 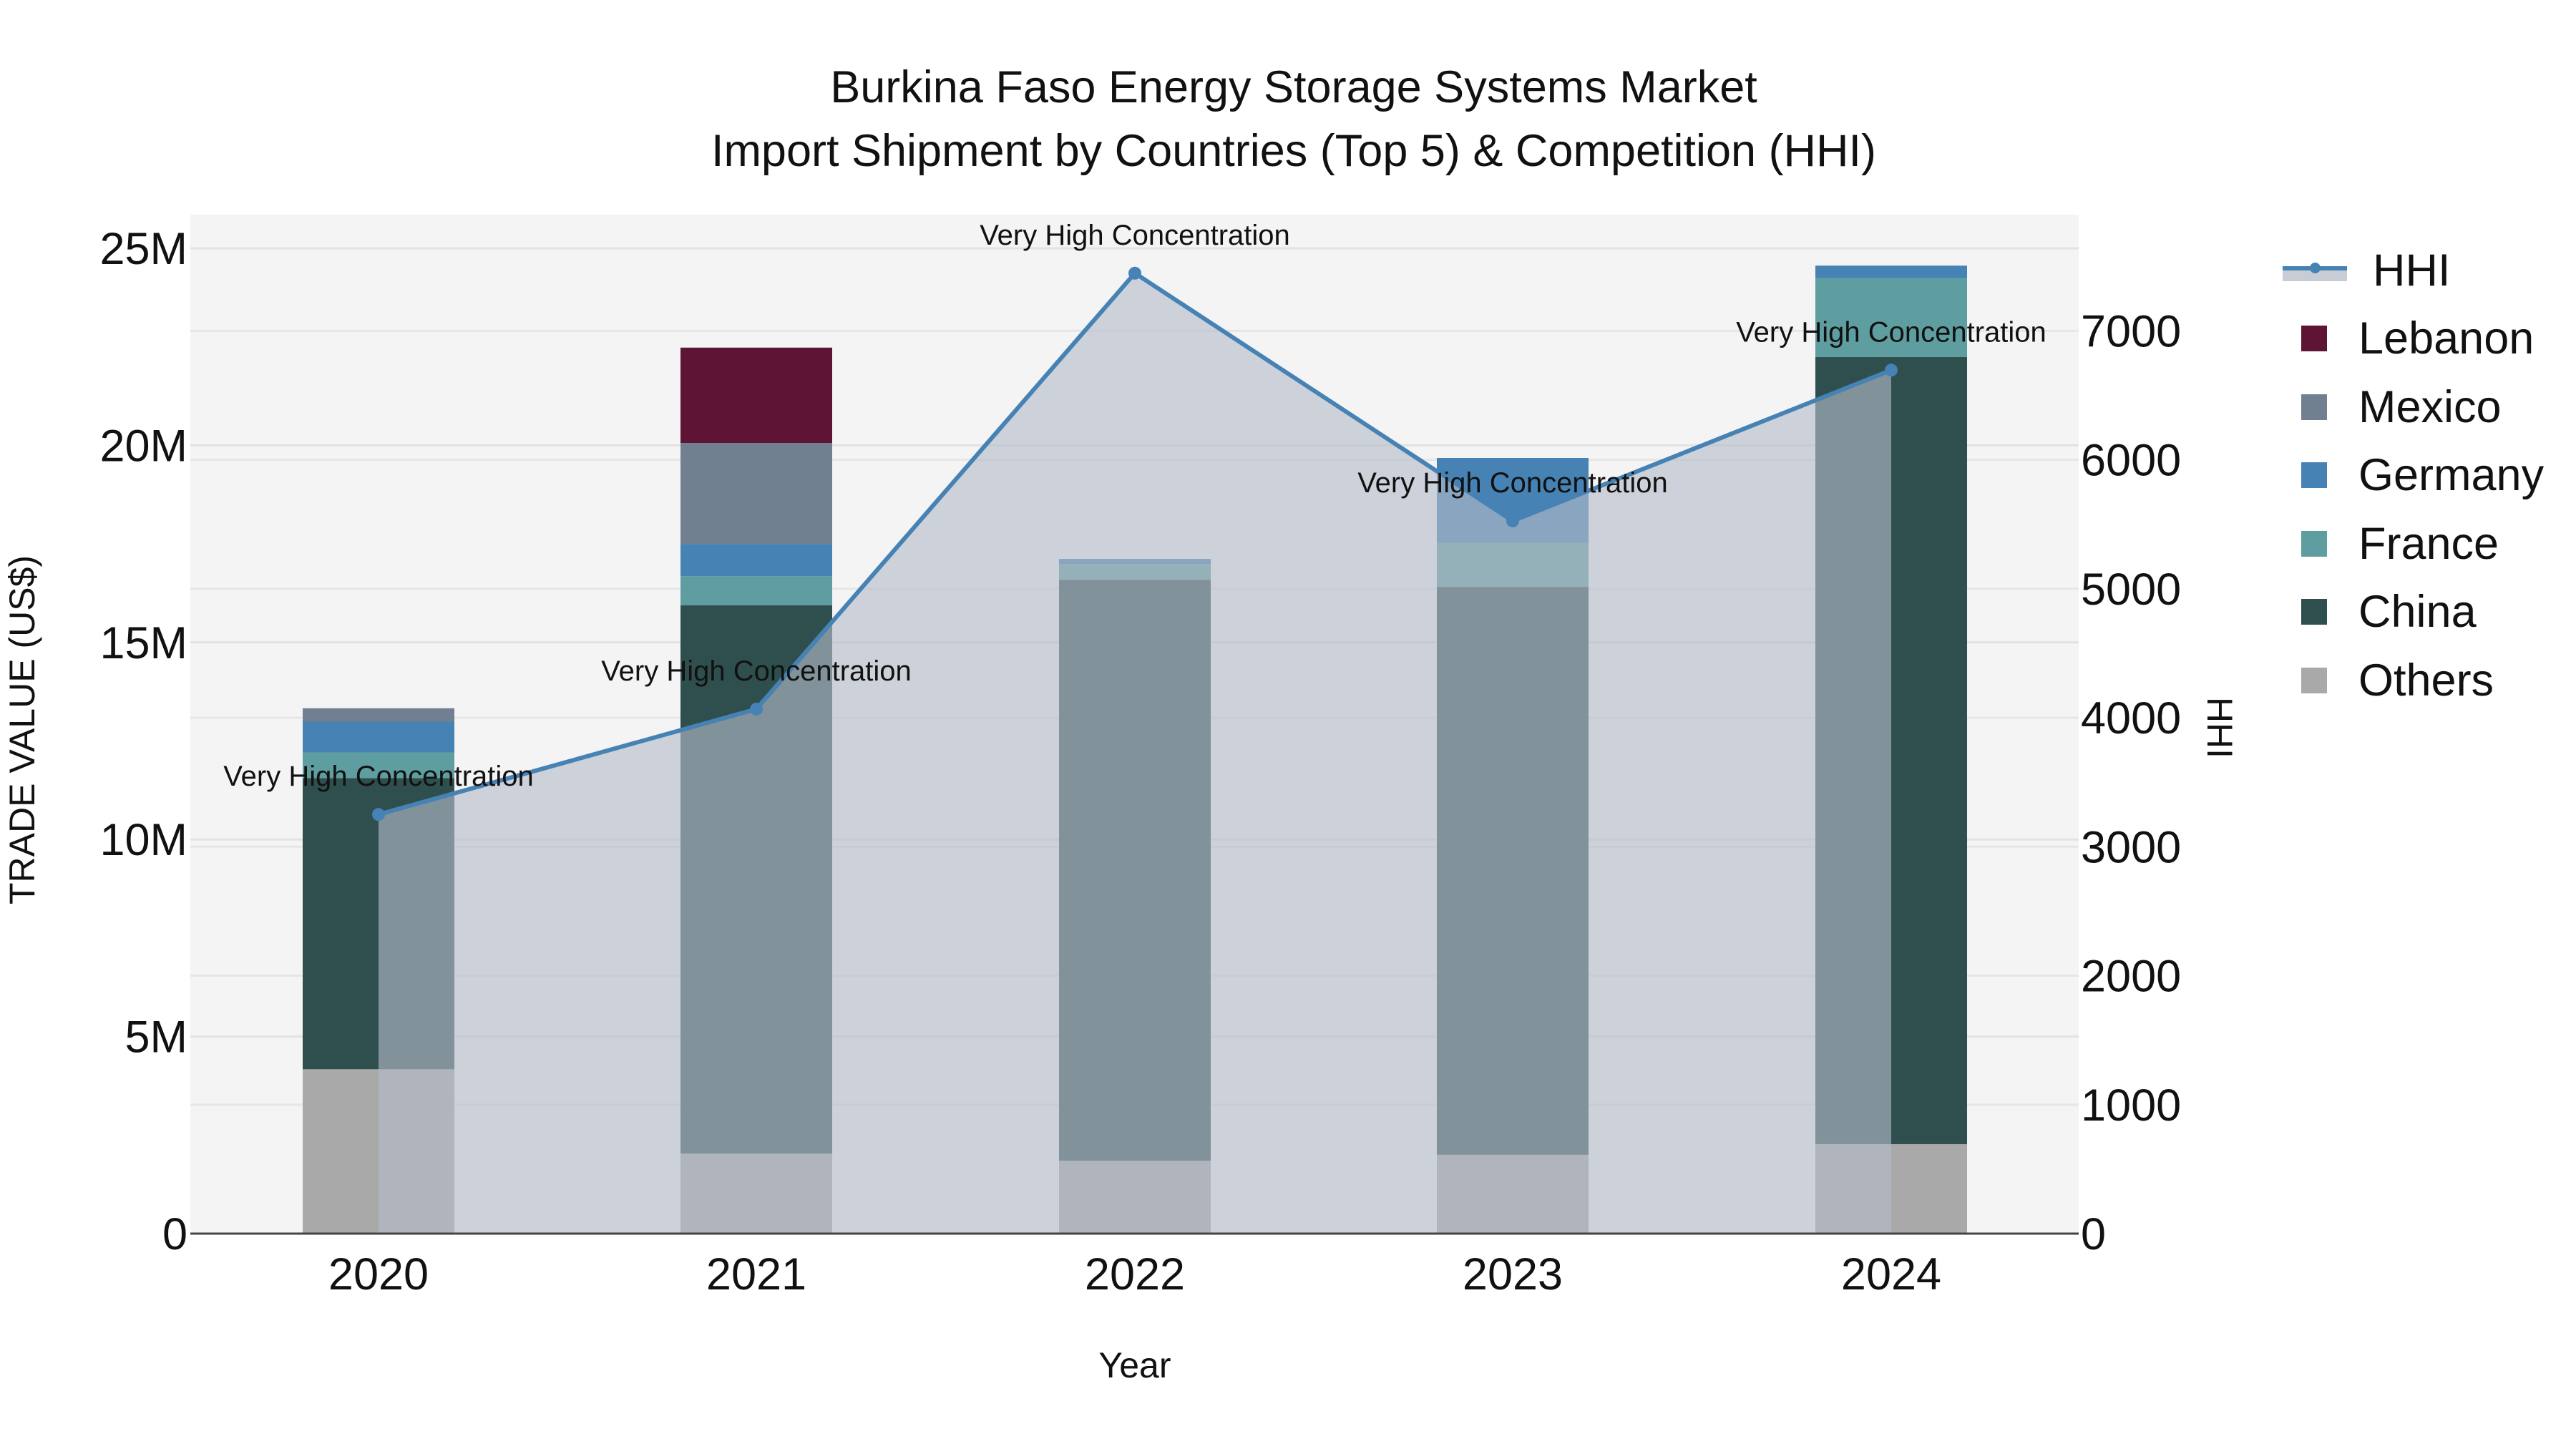 I want to click on legend-item-hhi: HHI, so click(x=2409, y=270).